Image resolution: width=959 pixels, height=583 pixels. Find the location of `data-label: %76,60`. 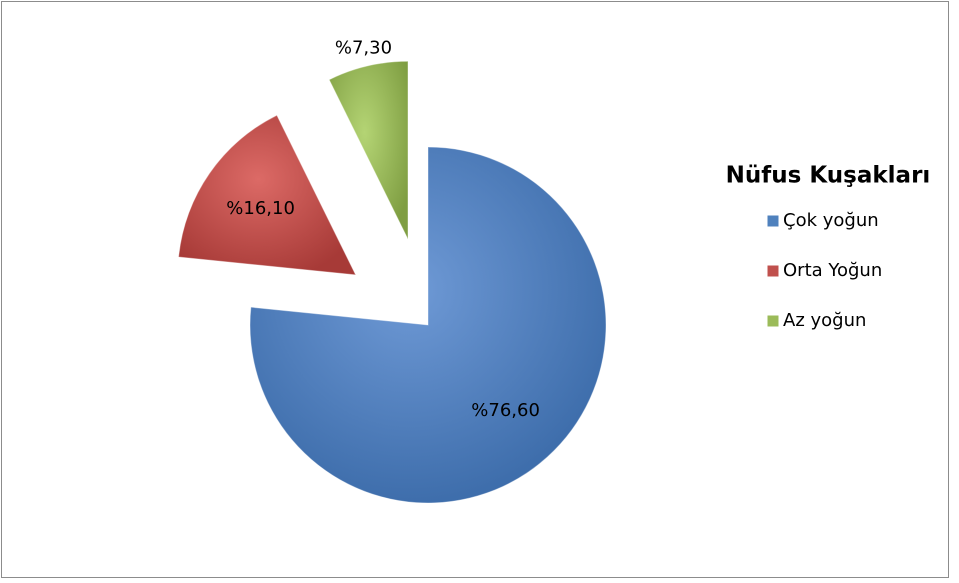

data-label: %76,60 is located at coordinates (505, 410).